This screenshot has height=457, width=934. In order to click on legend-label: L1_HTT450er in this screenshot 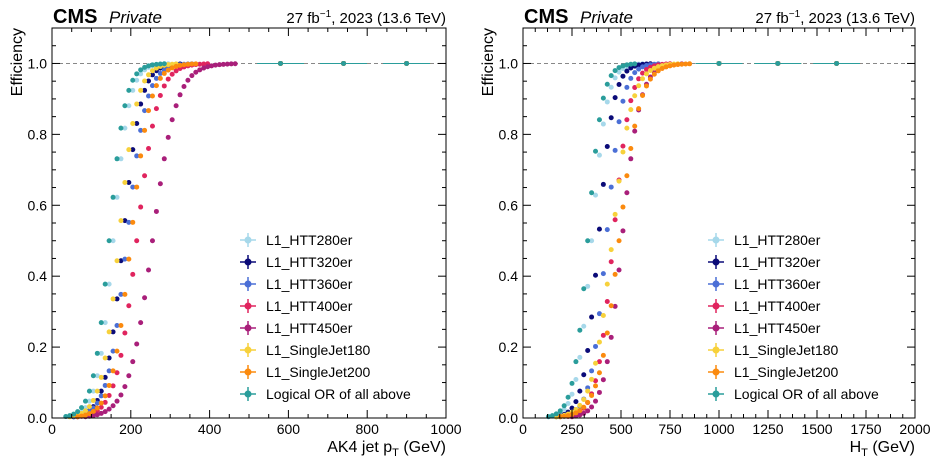, I will do `click(777, 328)`.